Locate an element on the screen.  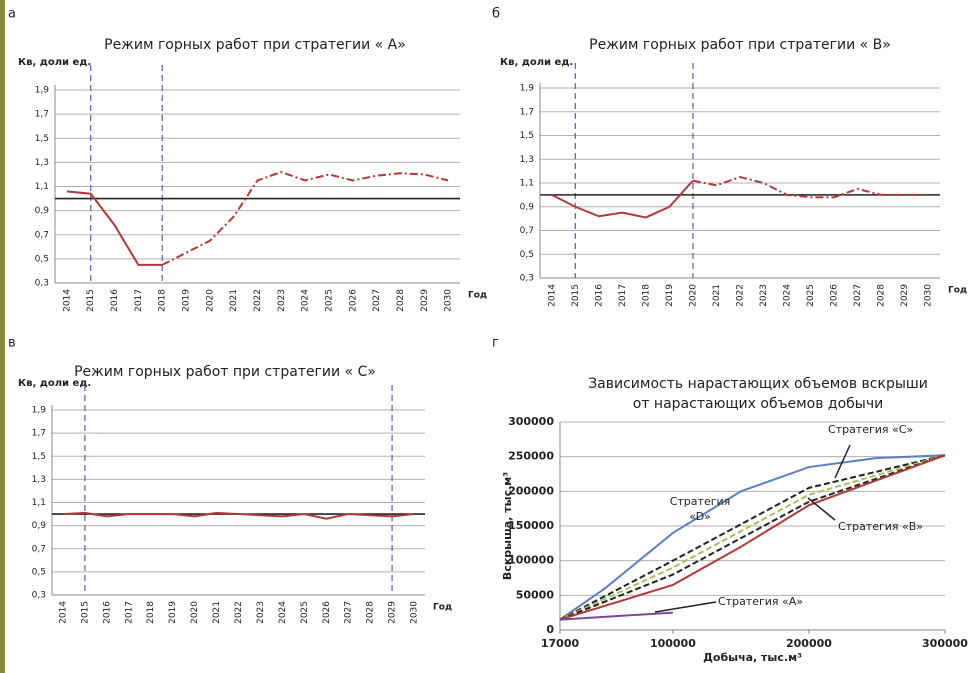
annotation: Стратегия «С» is located at coordinates (870, 429).